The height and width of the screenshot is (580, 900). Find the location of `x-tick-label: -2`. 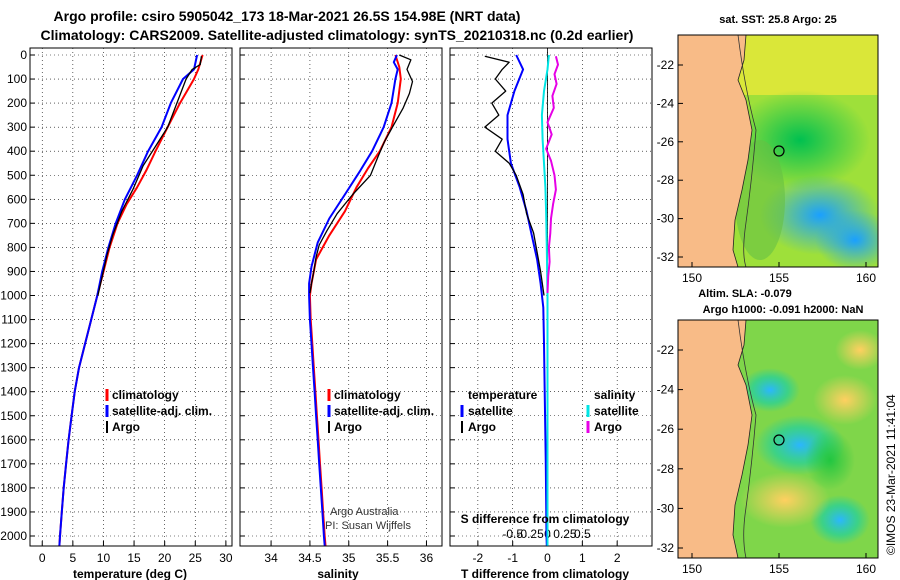

x-tick-label: -2 is located at coordinates (478, 558).